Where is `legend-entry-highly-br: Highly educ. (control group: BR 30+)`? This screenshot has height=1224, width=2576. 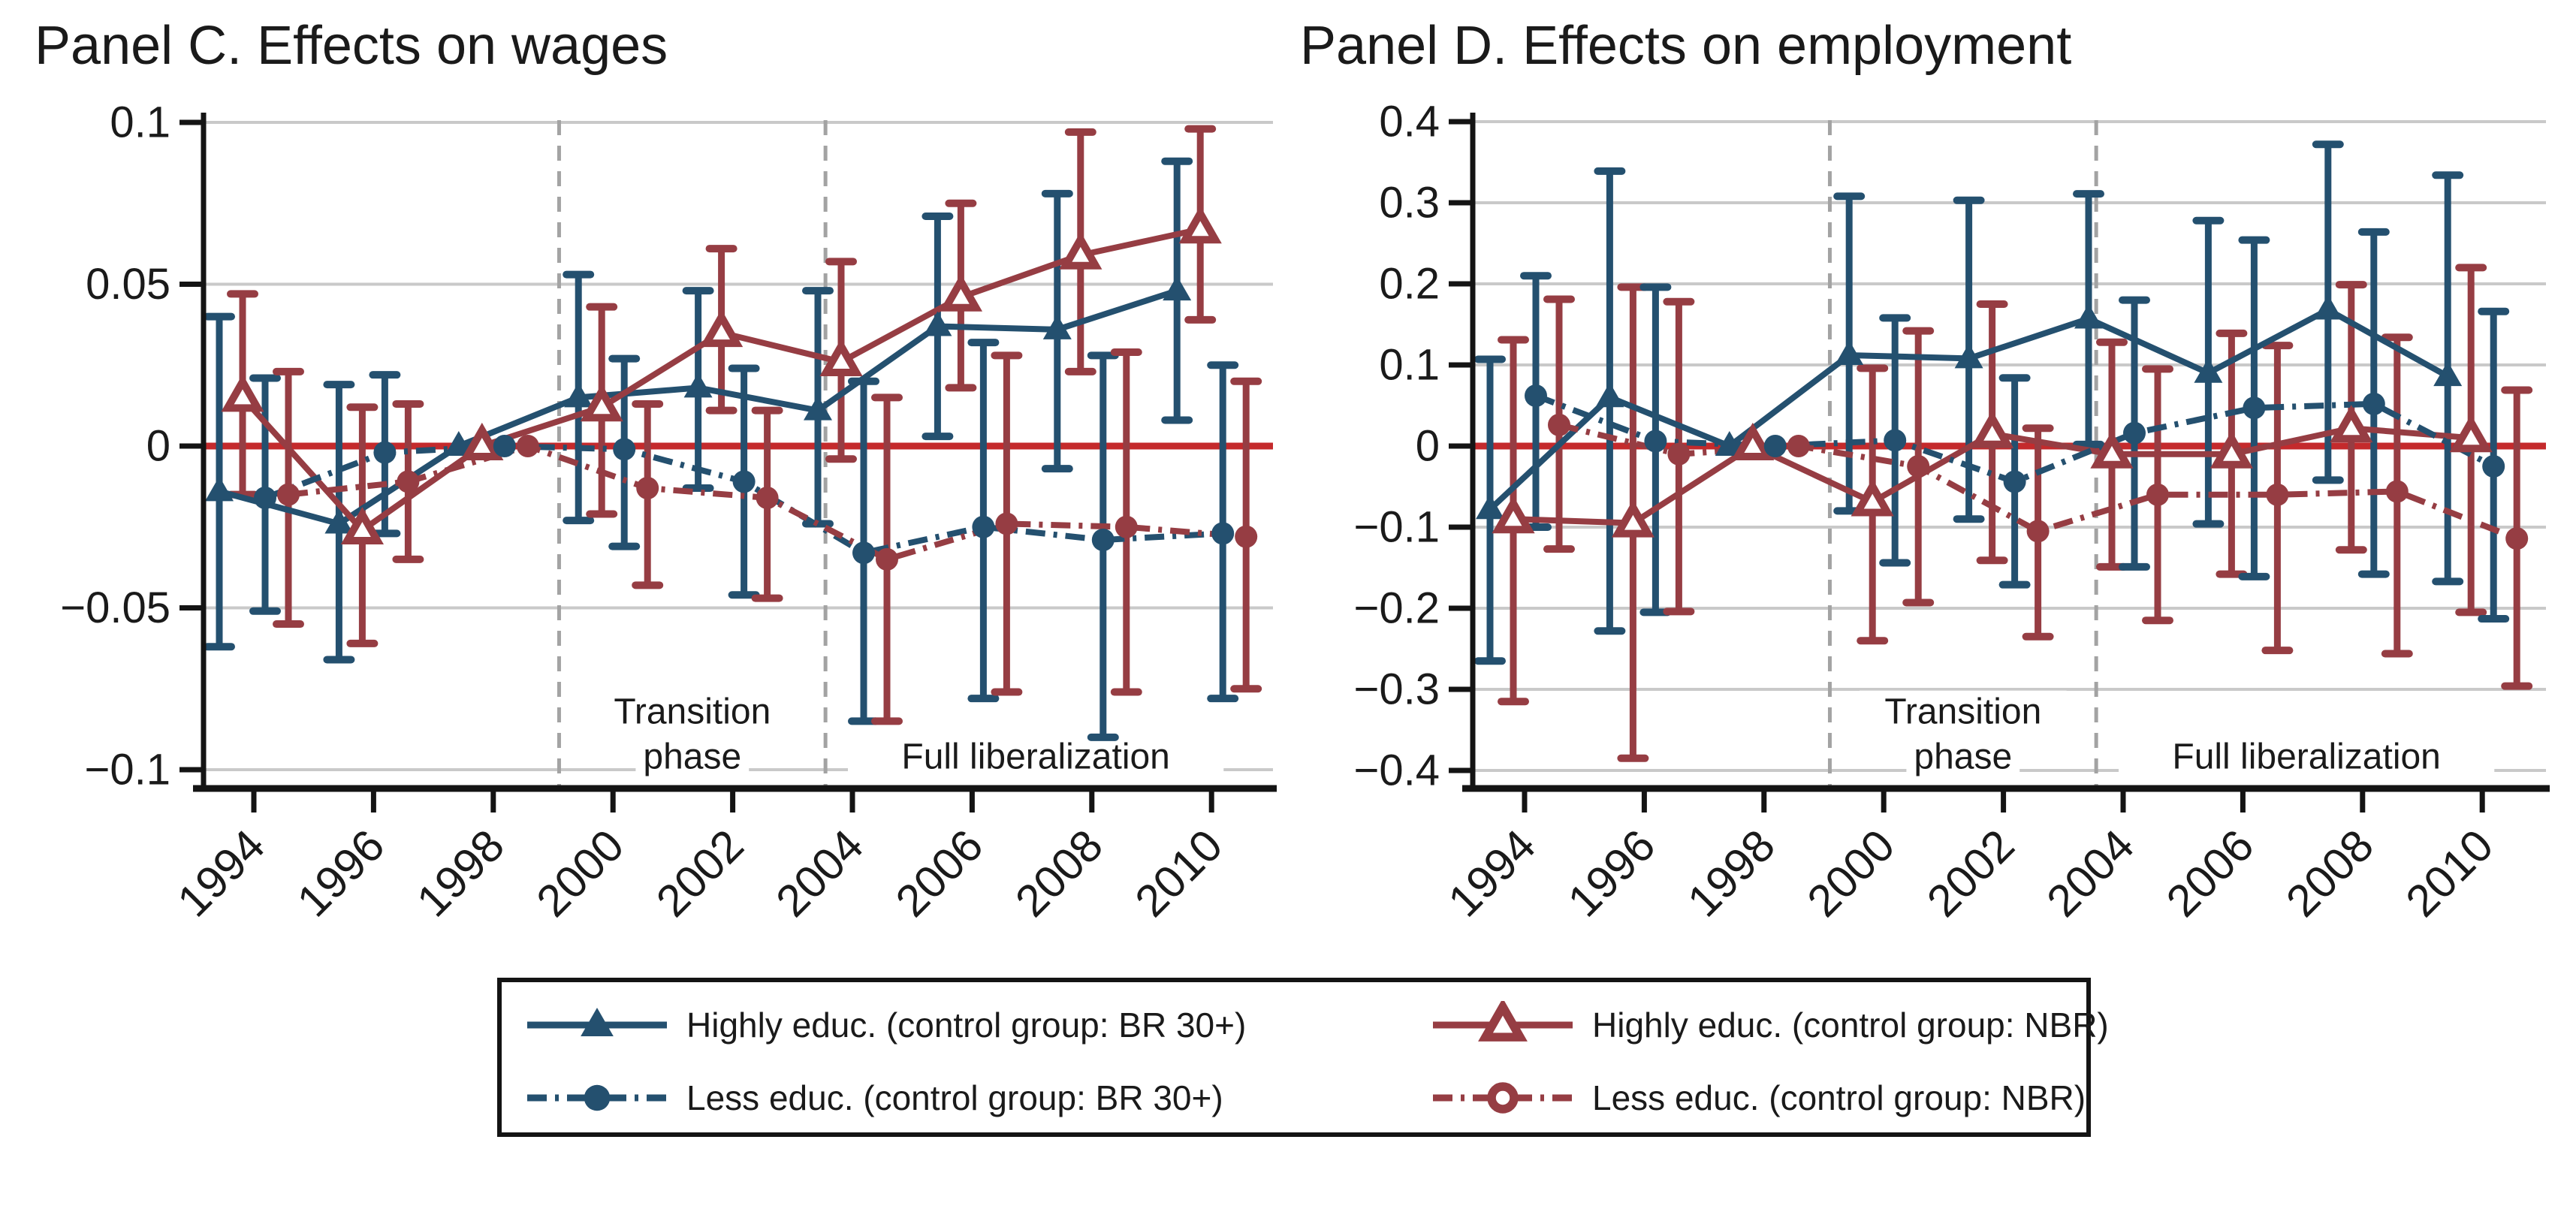 legend-entry-highly-br: Highly educ. (control group: BR 30+) is located at coordinates (901, 1025).